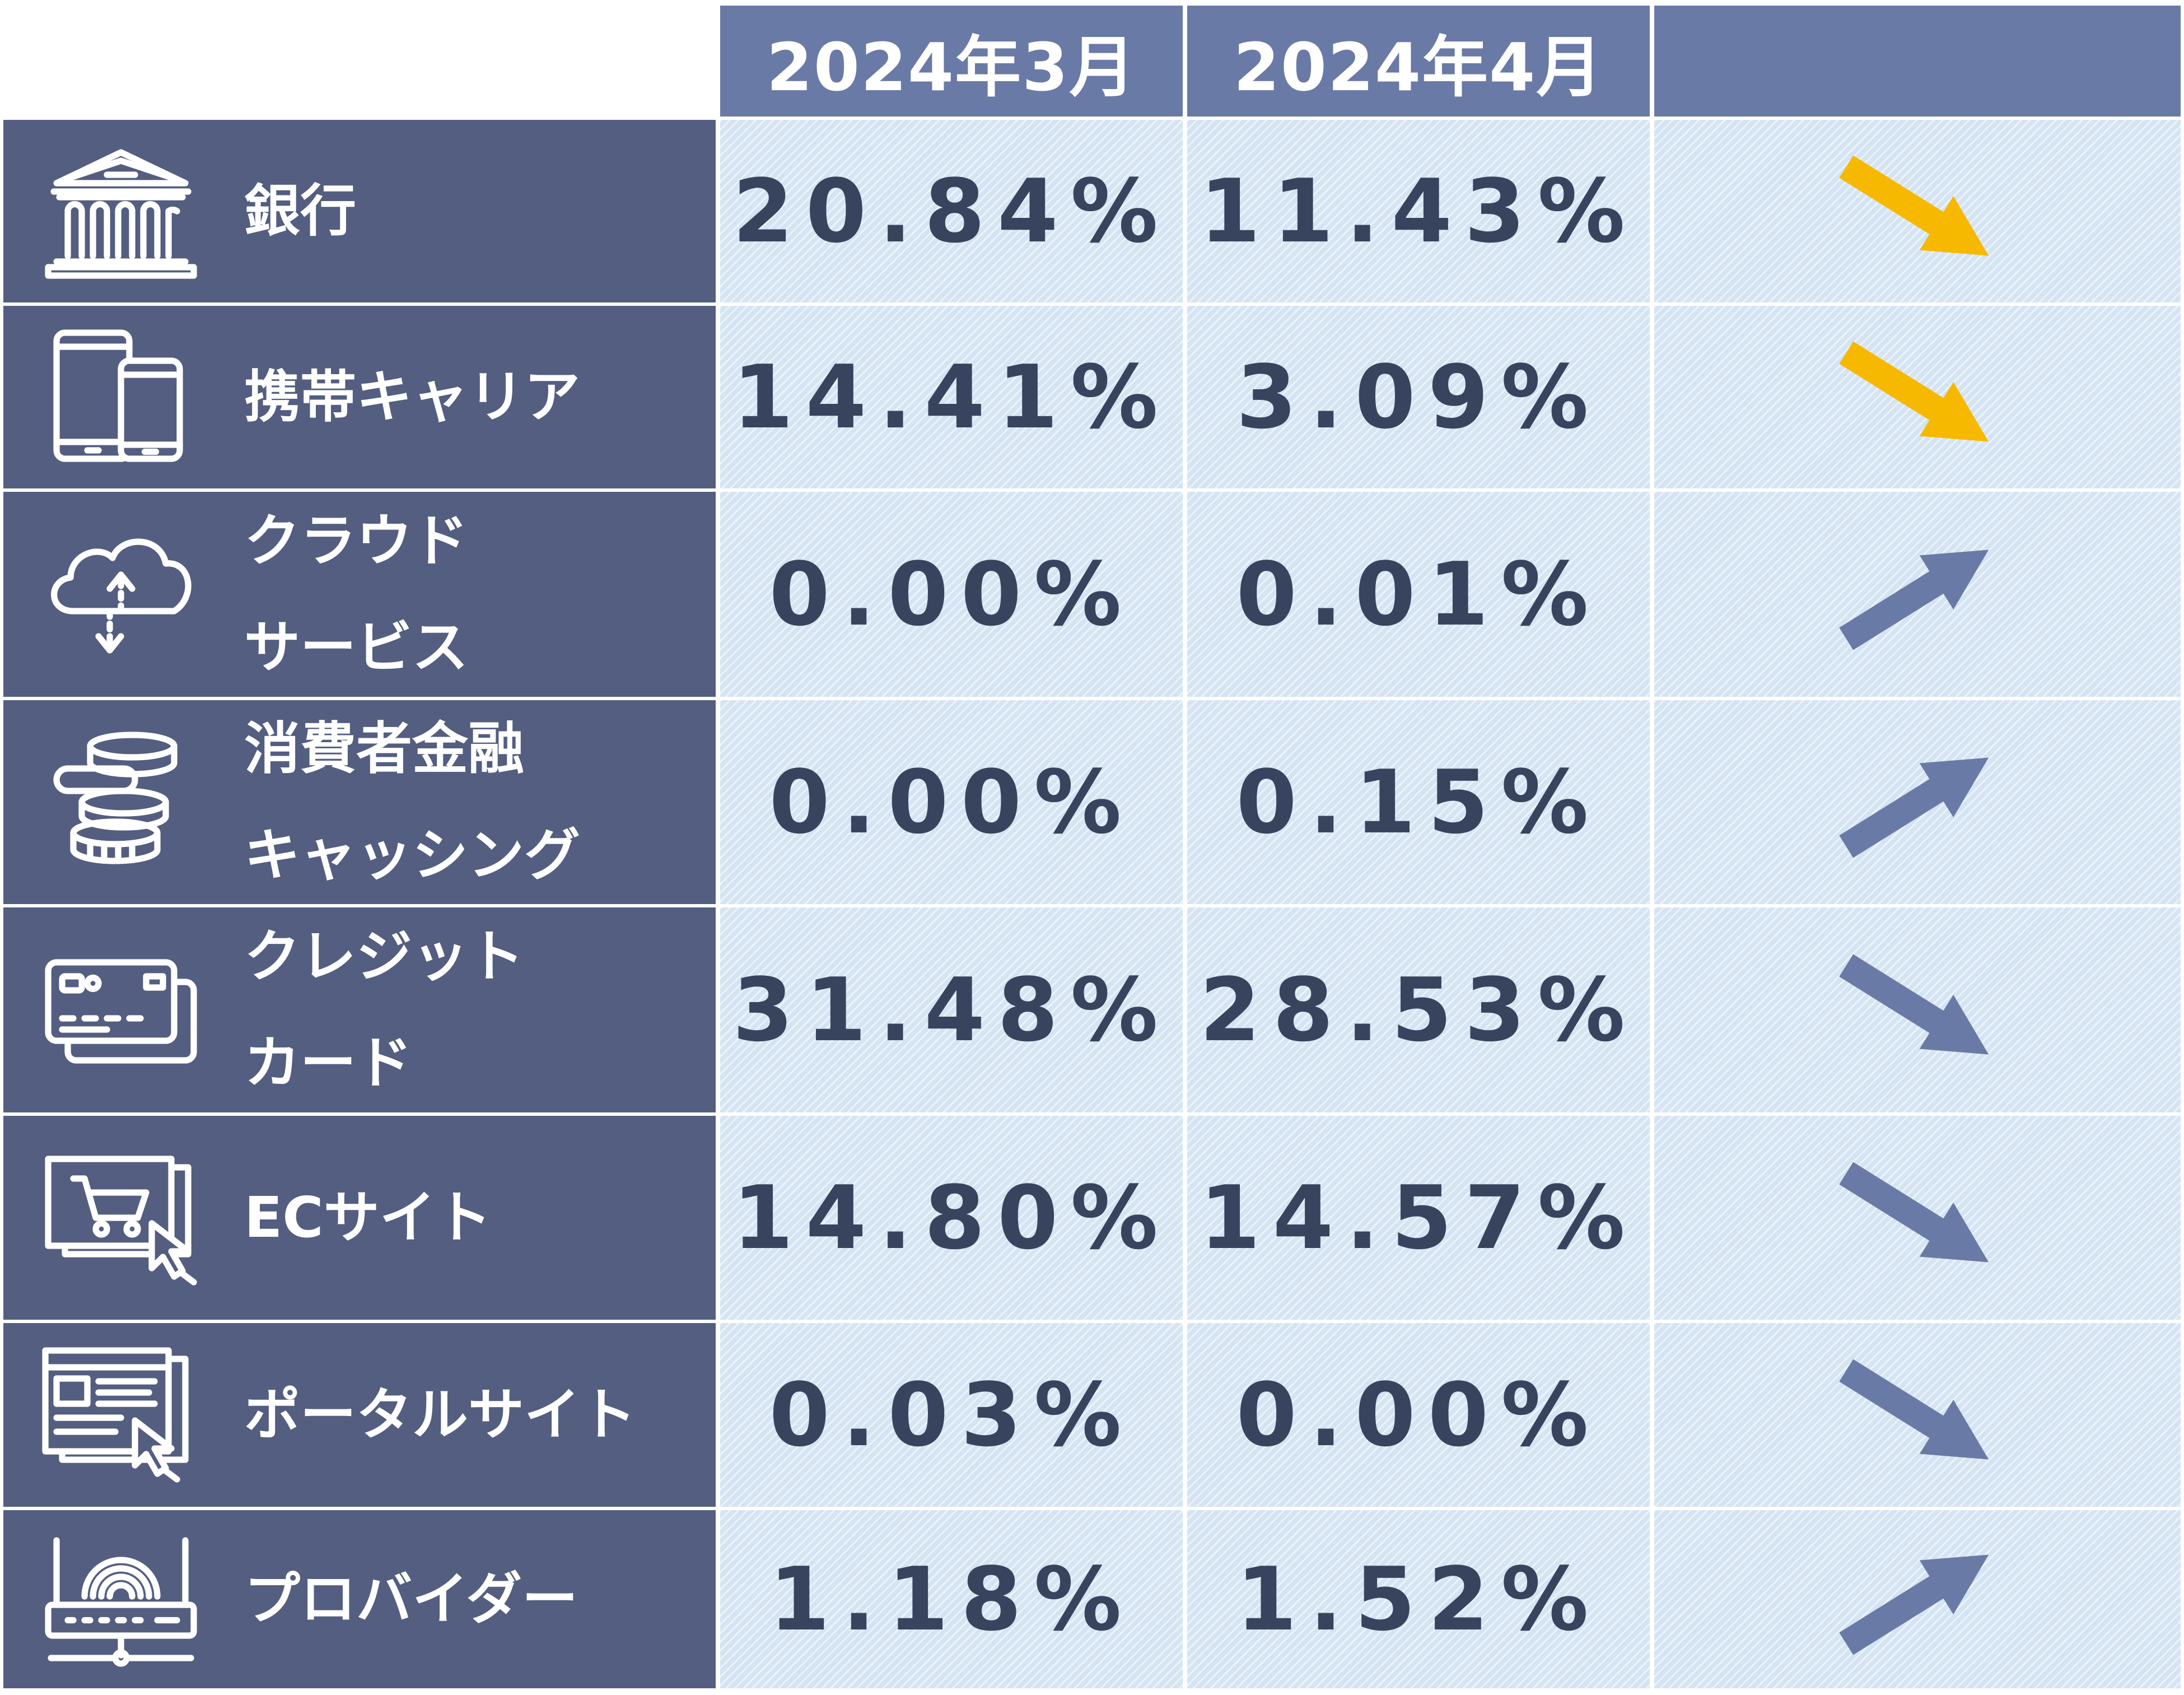 This screenshot has height=1695, width=2184. What do you see at coordinates (474, 1009) in the screenshot?
I see `row-label: クレジット カード` at bounding box center [474, 1009].